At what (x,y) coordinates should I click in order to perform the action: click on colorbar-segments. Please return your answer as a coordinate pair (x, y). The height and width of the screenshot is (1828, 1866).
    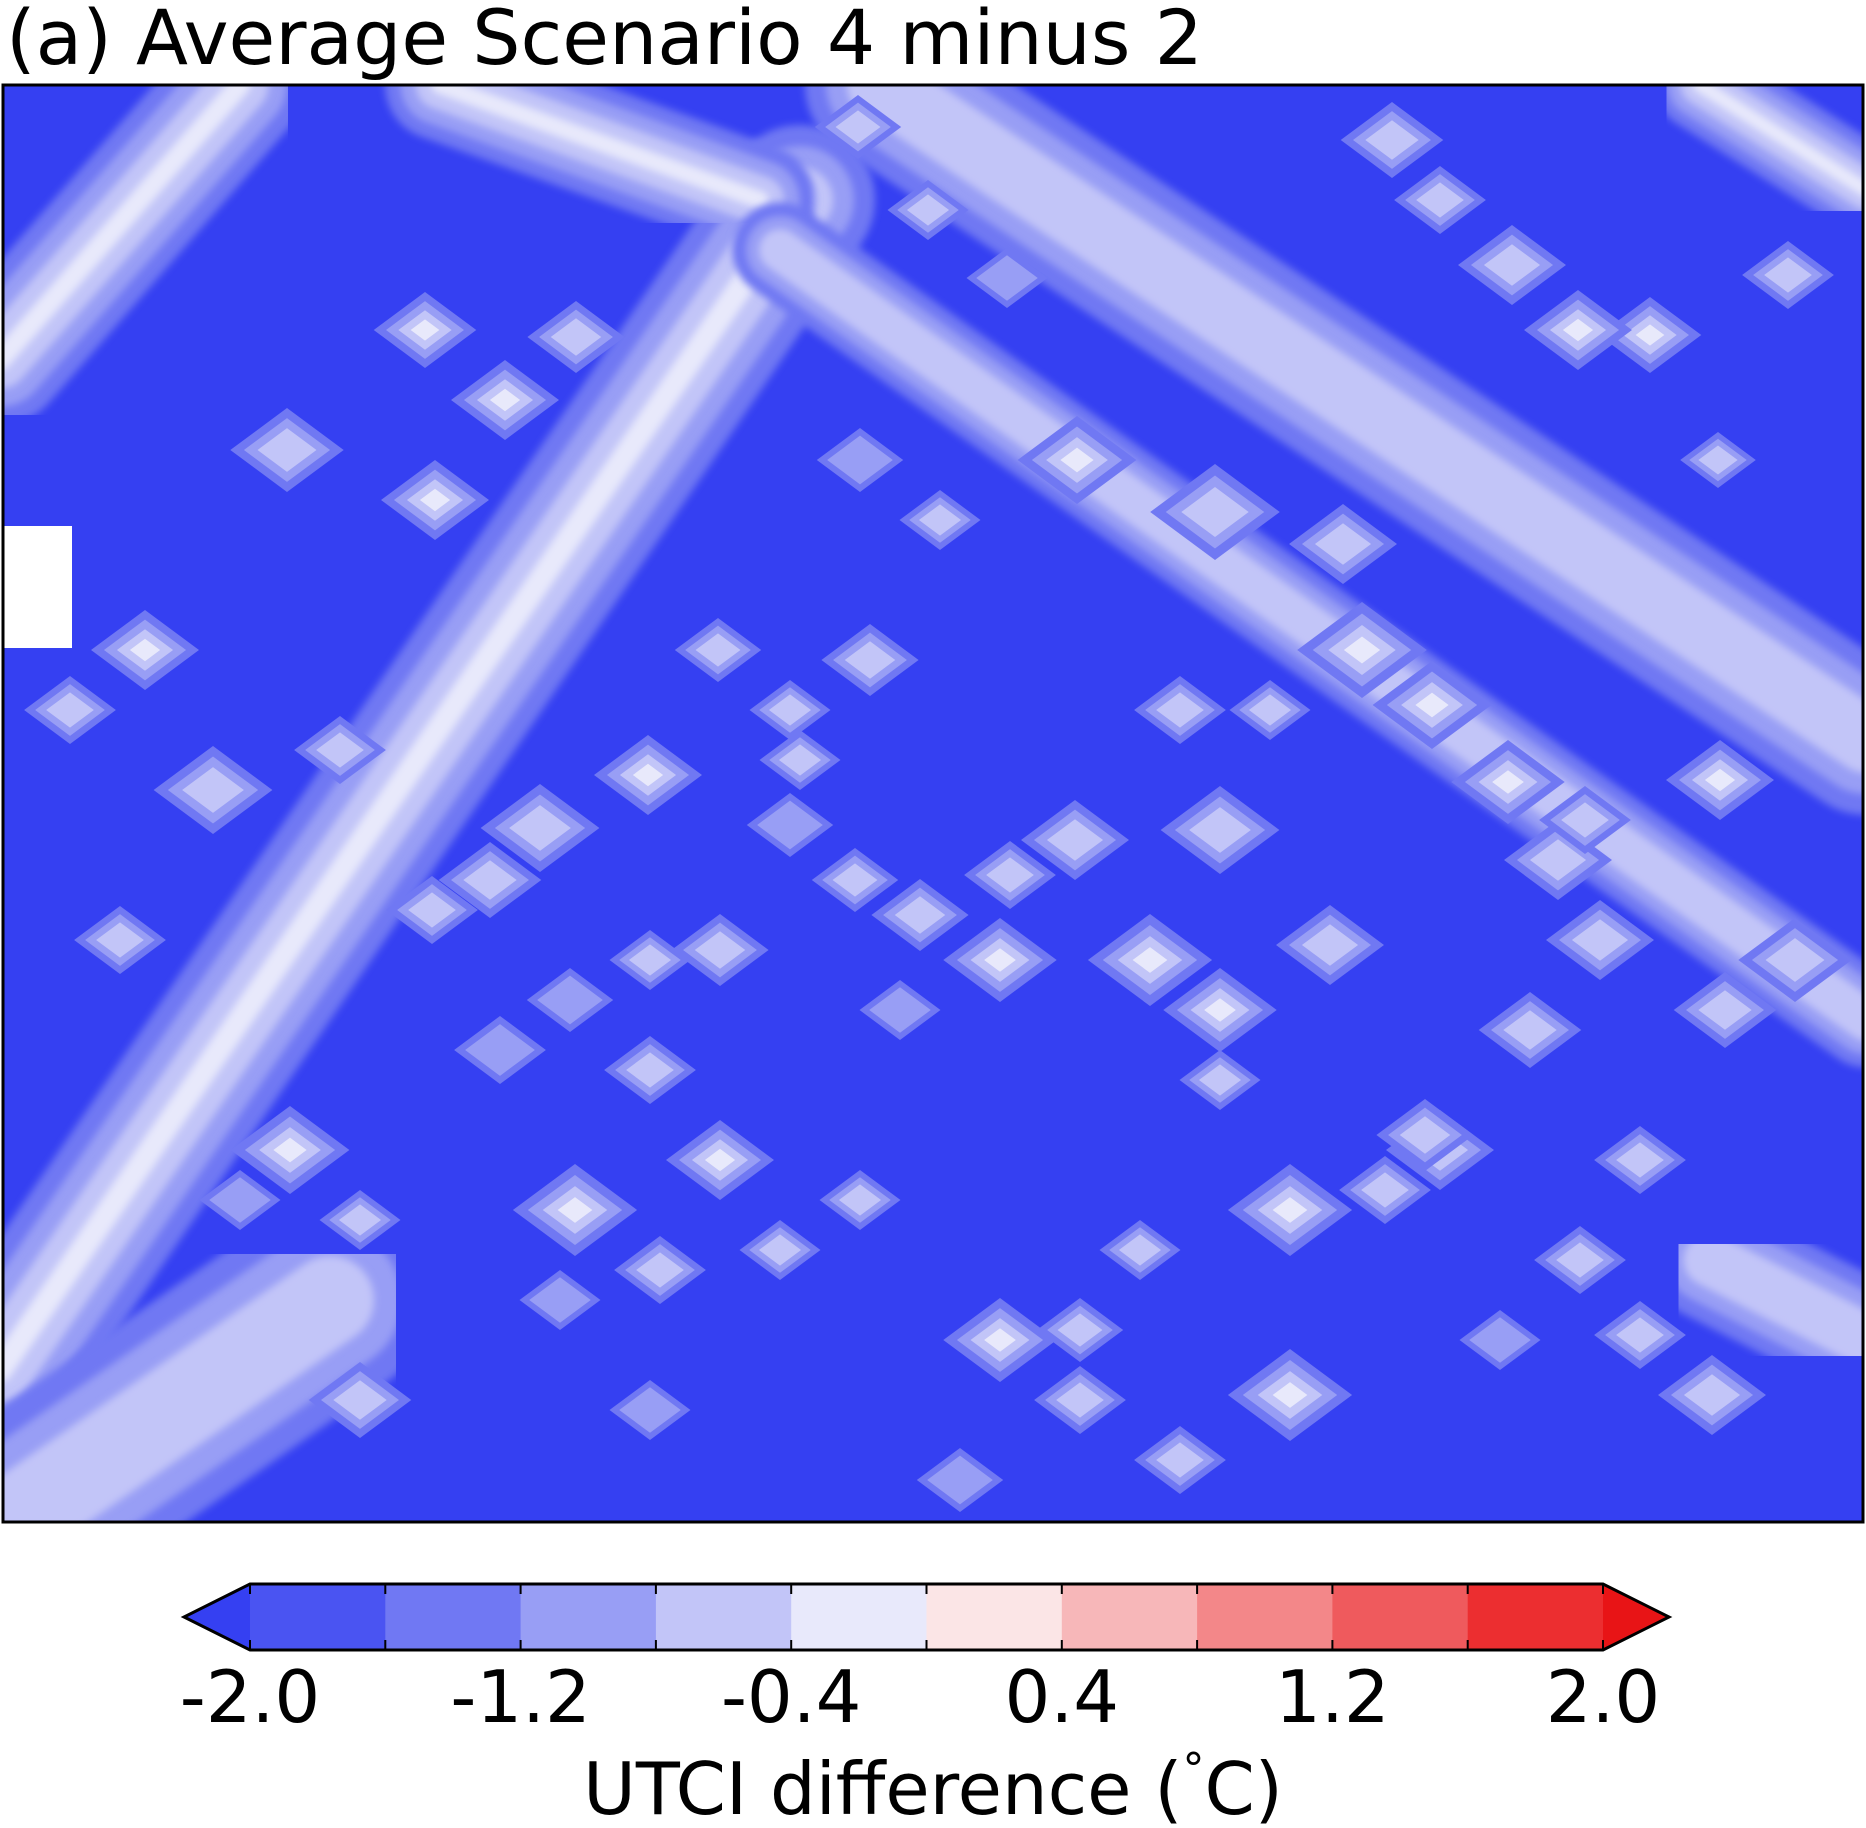
    Looking at the image, I should click on (926, 1617).